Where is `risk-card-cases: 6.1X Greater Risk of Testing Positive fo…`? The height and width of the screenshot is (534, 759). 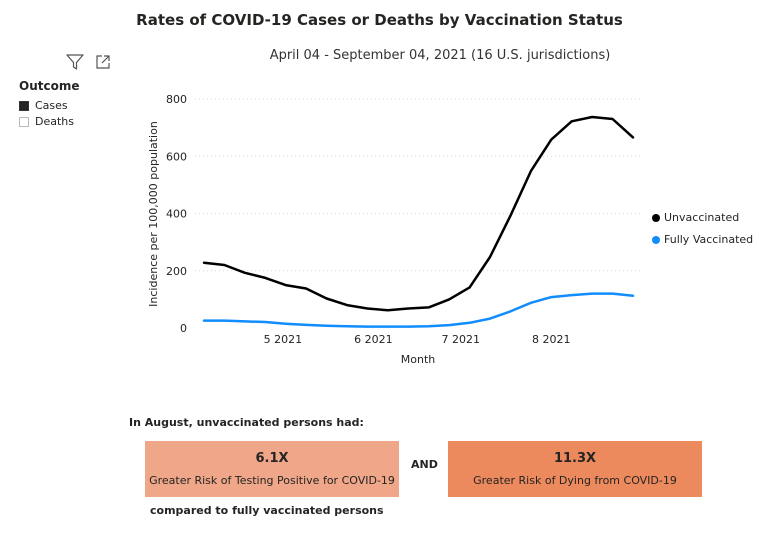 risk-card-cases: 6.1X Greater Risk of Testing Positive fo… is located at coordinates (272, 469).